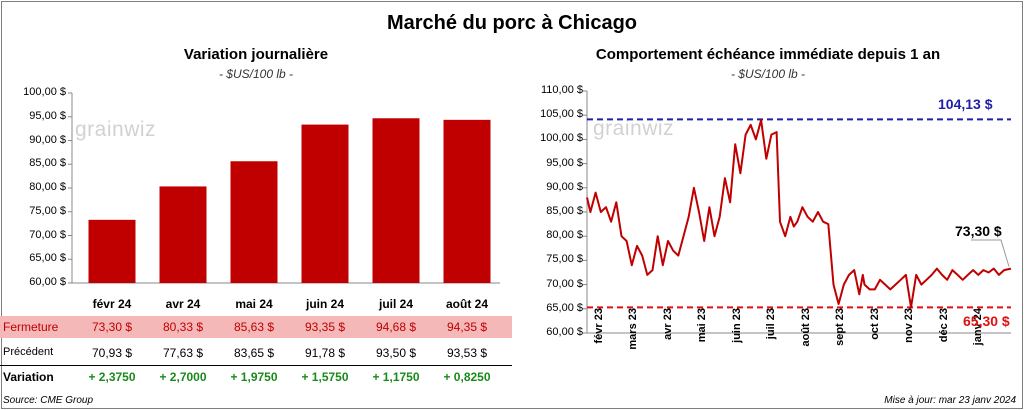  Describe the element at coordinates (467, 353) in the screenshot. I see `table-cell: 93,53 $` at that location.